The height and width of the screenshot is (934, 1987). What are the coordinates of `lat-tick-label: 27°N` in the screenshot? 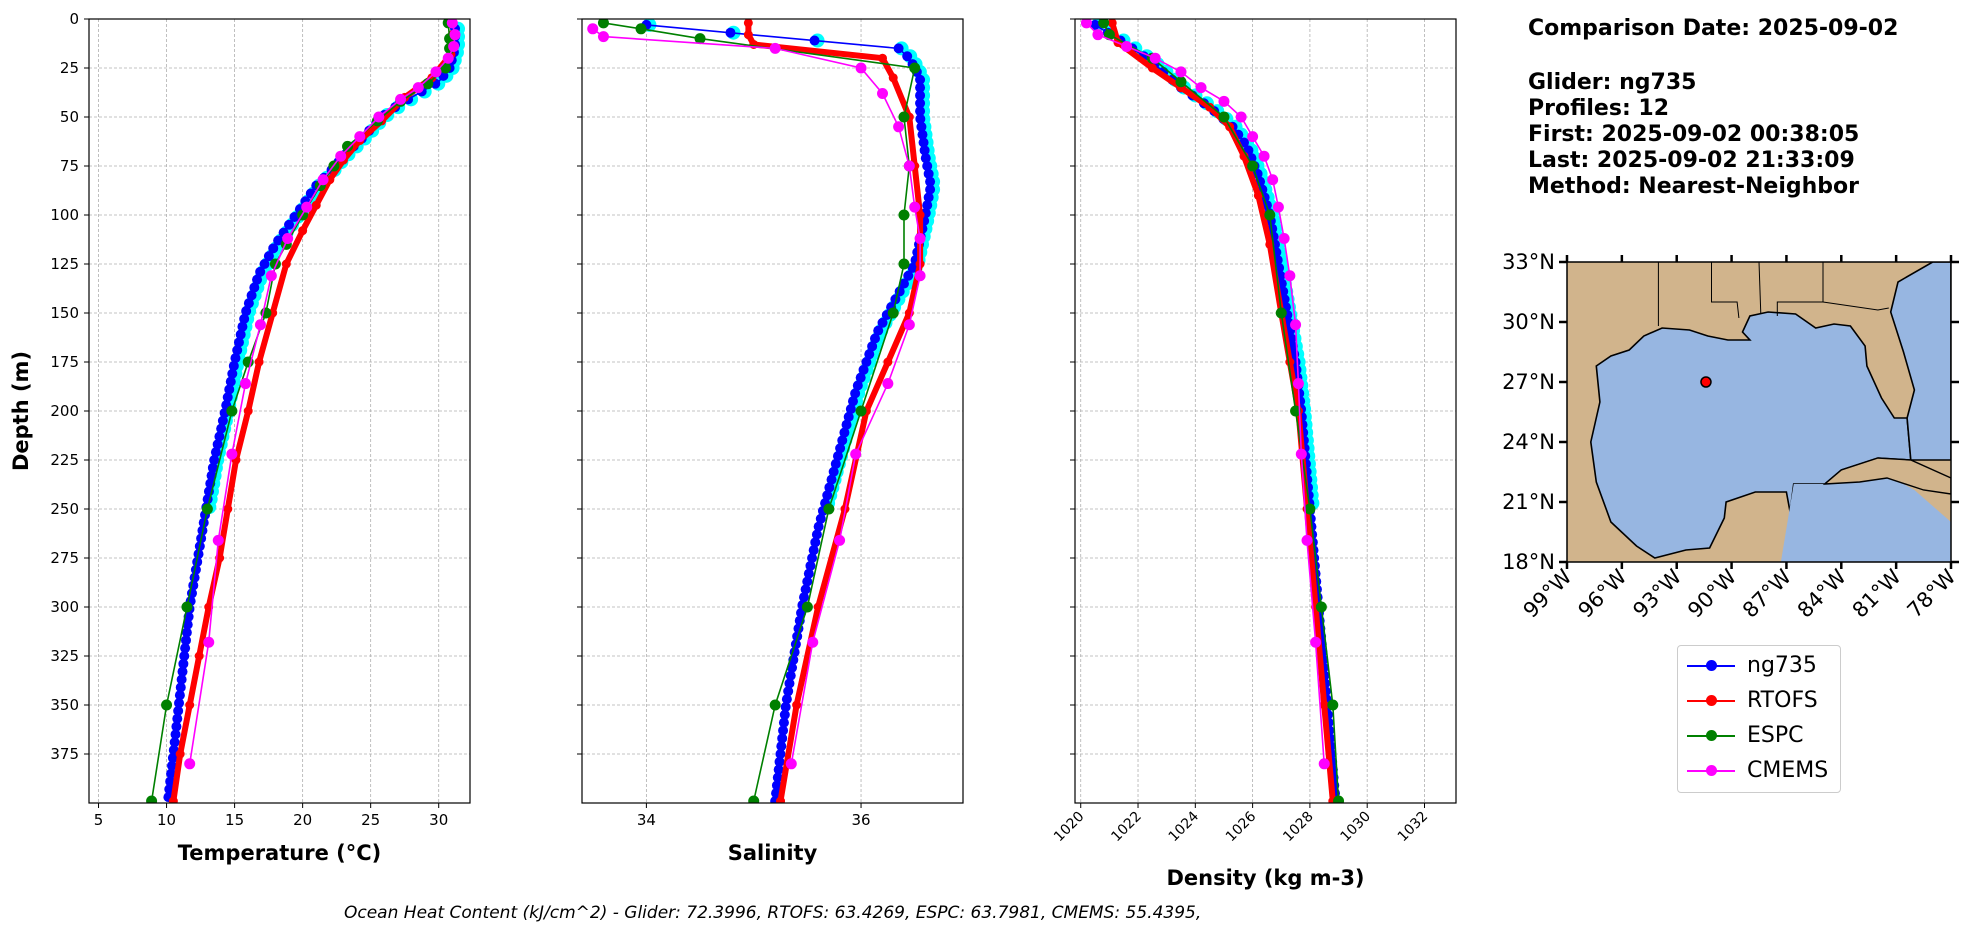 It's located at (1528, 382).